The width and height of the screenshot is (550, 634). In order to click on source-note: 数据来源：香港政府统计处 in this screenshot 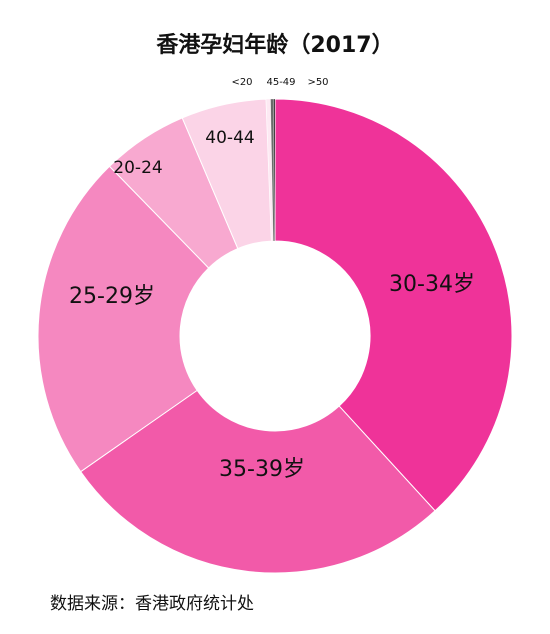, I will do `click(152, 604)`.